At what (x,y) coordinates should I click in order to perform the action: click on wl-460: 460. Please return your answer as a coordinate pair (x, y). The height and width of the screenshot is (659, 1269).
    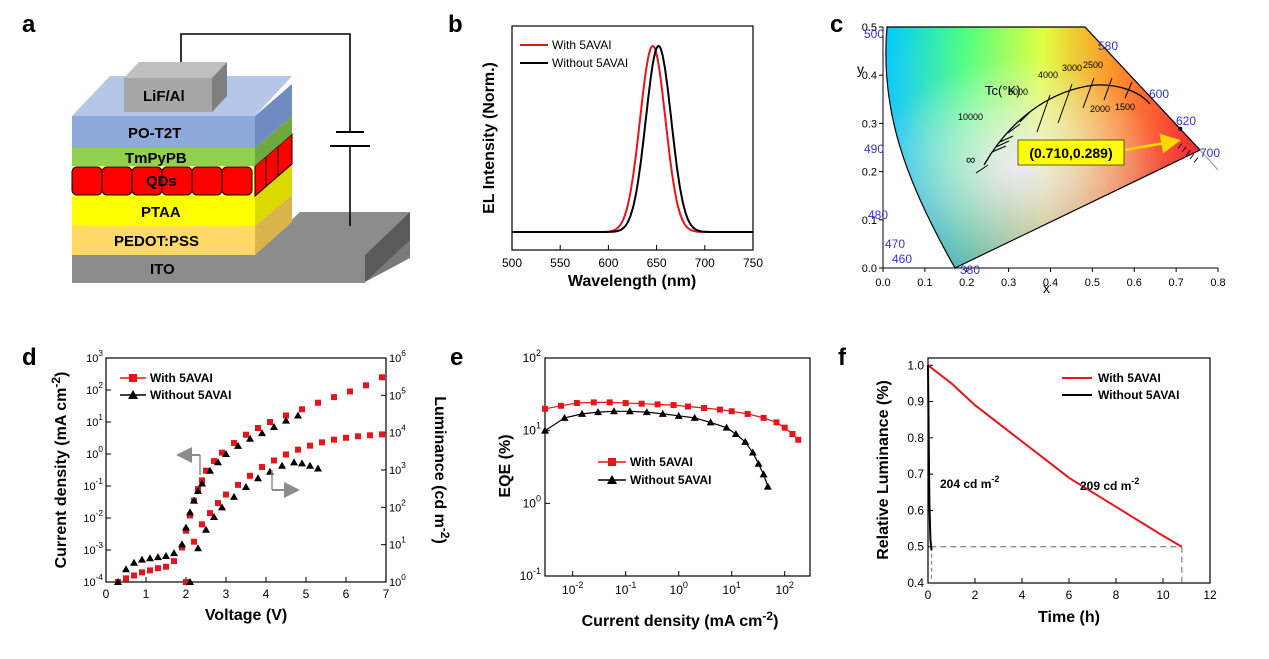
    Looking at the image, I should click on (902, 259).